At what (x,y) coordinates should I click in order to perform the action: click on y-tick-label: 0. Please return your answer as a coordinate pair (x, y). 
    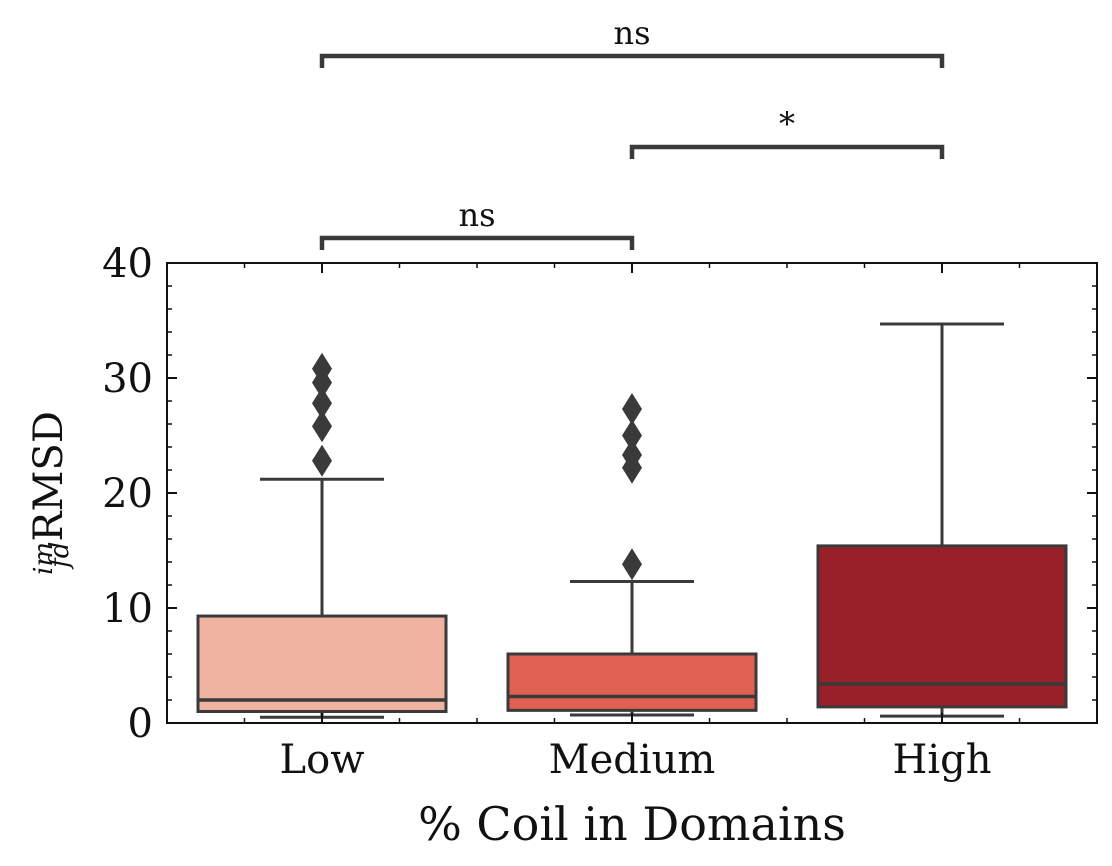
    Looking at the image, I should click on (140, 724).